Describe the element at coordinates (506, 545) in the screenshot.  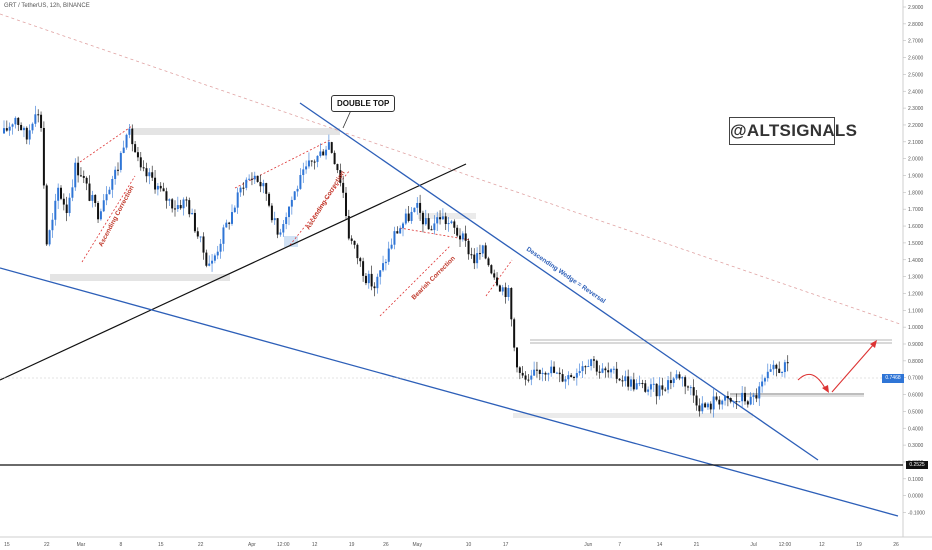
I see `x-tick-label: 17` at that location.